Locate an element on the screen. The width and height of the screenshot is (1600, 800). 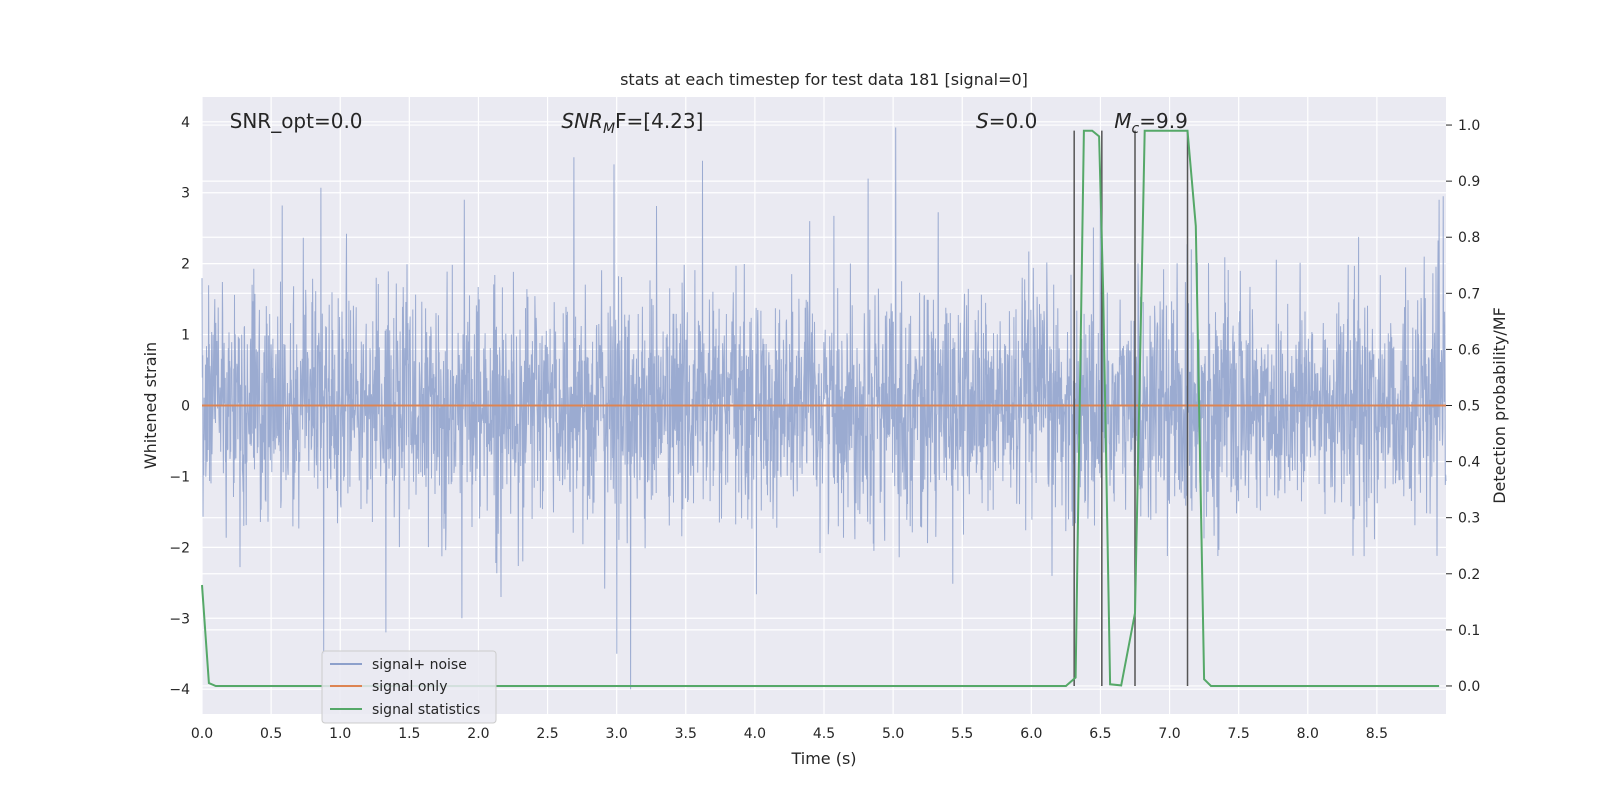
y2-tick-label-9: 0.1 is located at coordinates (1469, 631).